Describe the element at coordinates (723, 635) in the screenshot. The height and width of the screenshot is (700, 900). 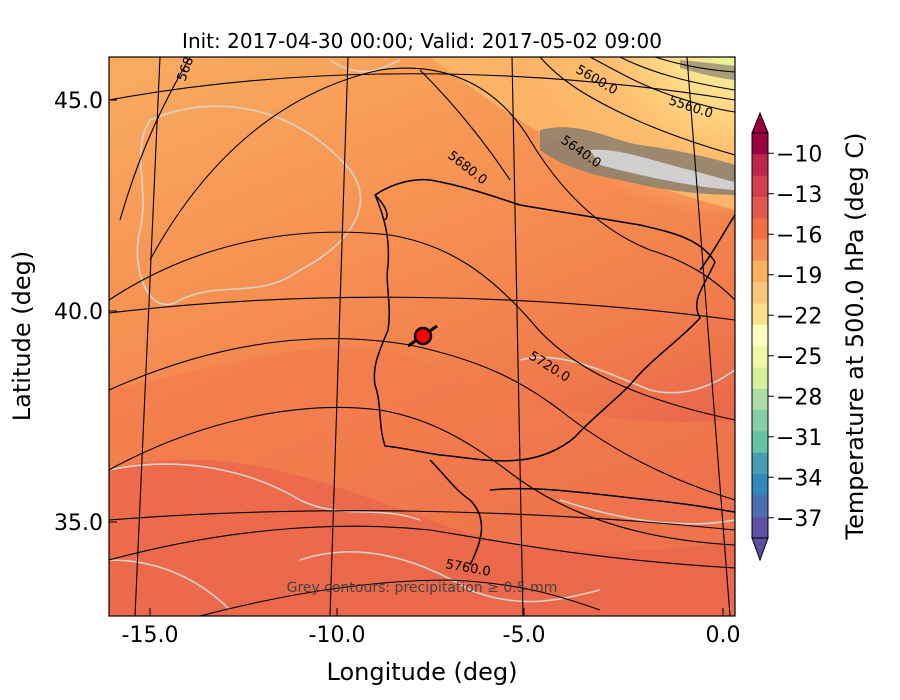
I see `x-tick-label: 0.0` at that location.